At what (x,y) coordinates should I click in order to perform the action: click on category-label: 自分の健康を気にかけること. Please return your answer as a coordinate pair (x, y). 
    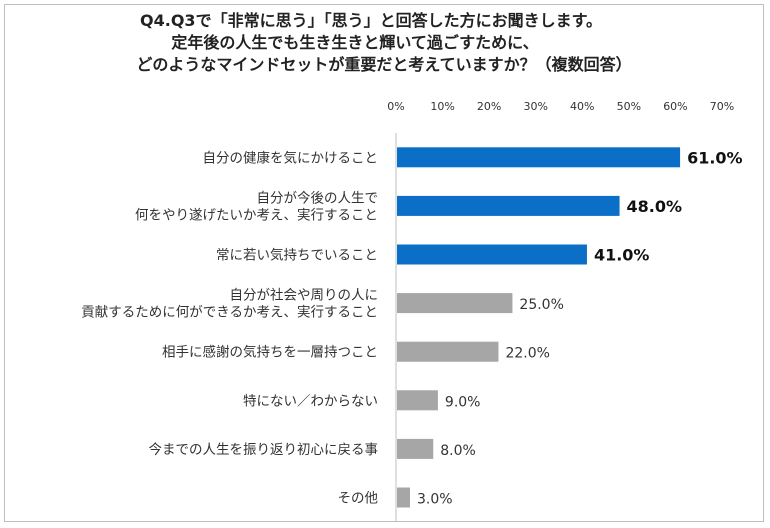
    Looking at the image, I should click on (291, 157).